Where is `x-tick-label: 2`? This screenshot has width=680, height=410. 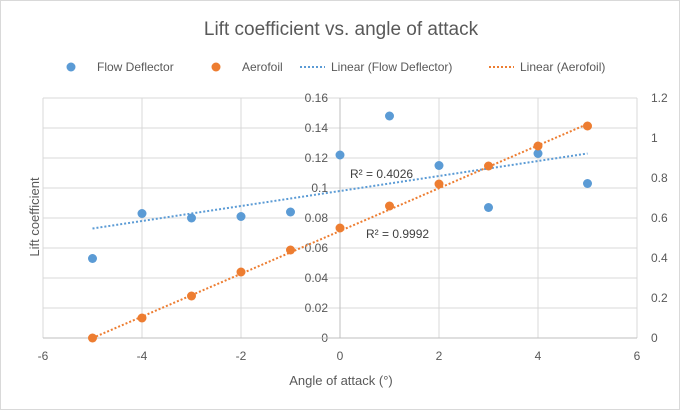 x-tick-label: 2 is located at coordinates (439, 356).